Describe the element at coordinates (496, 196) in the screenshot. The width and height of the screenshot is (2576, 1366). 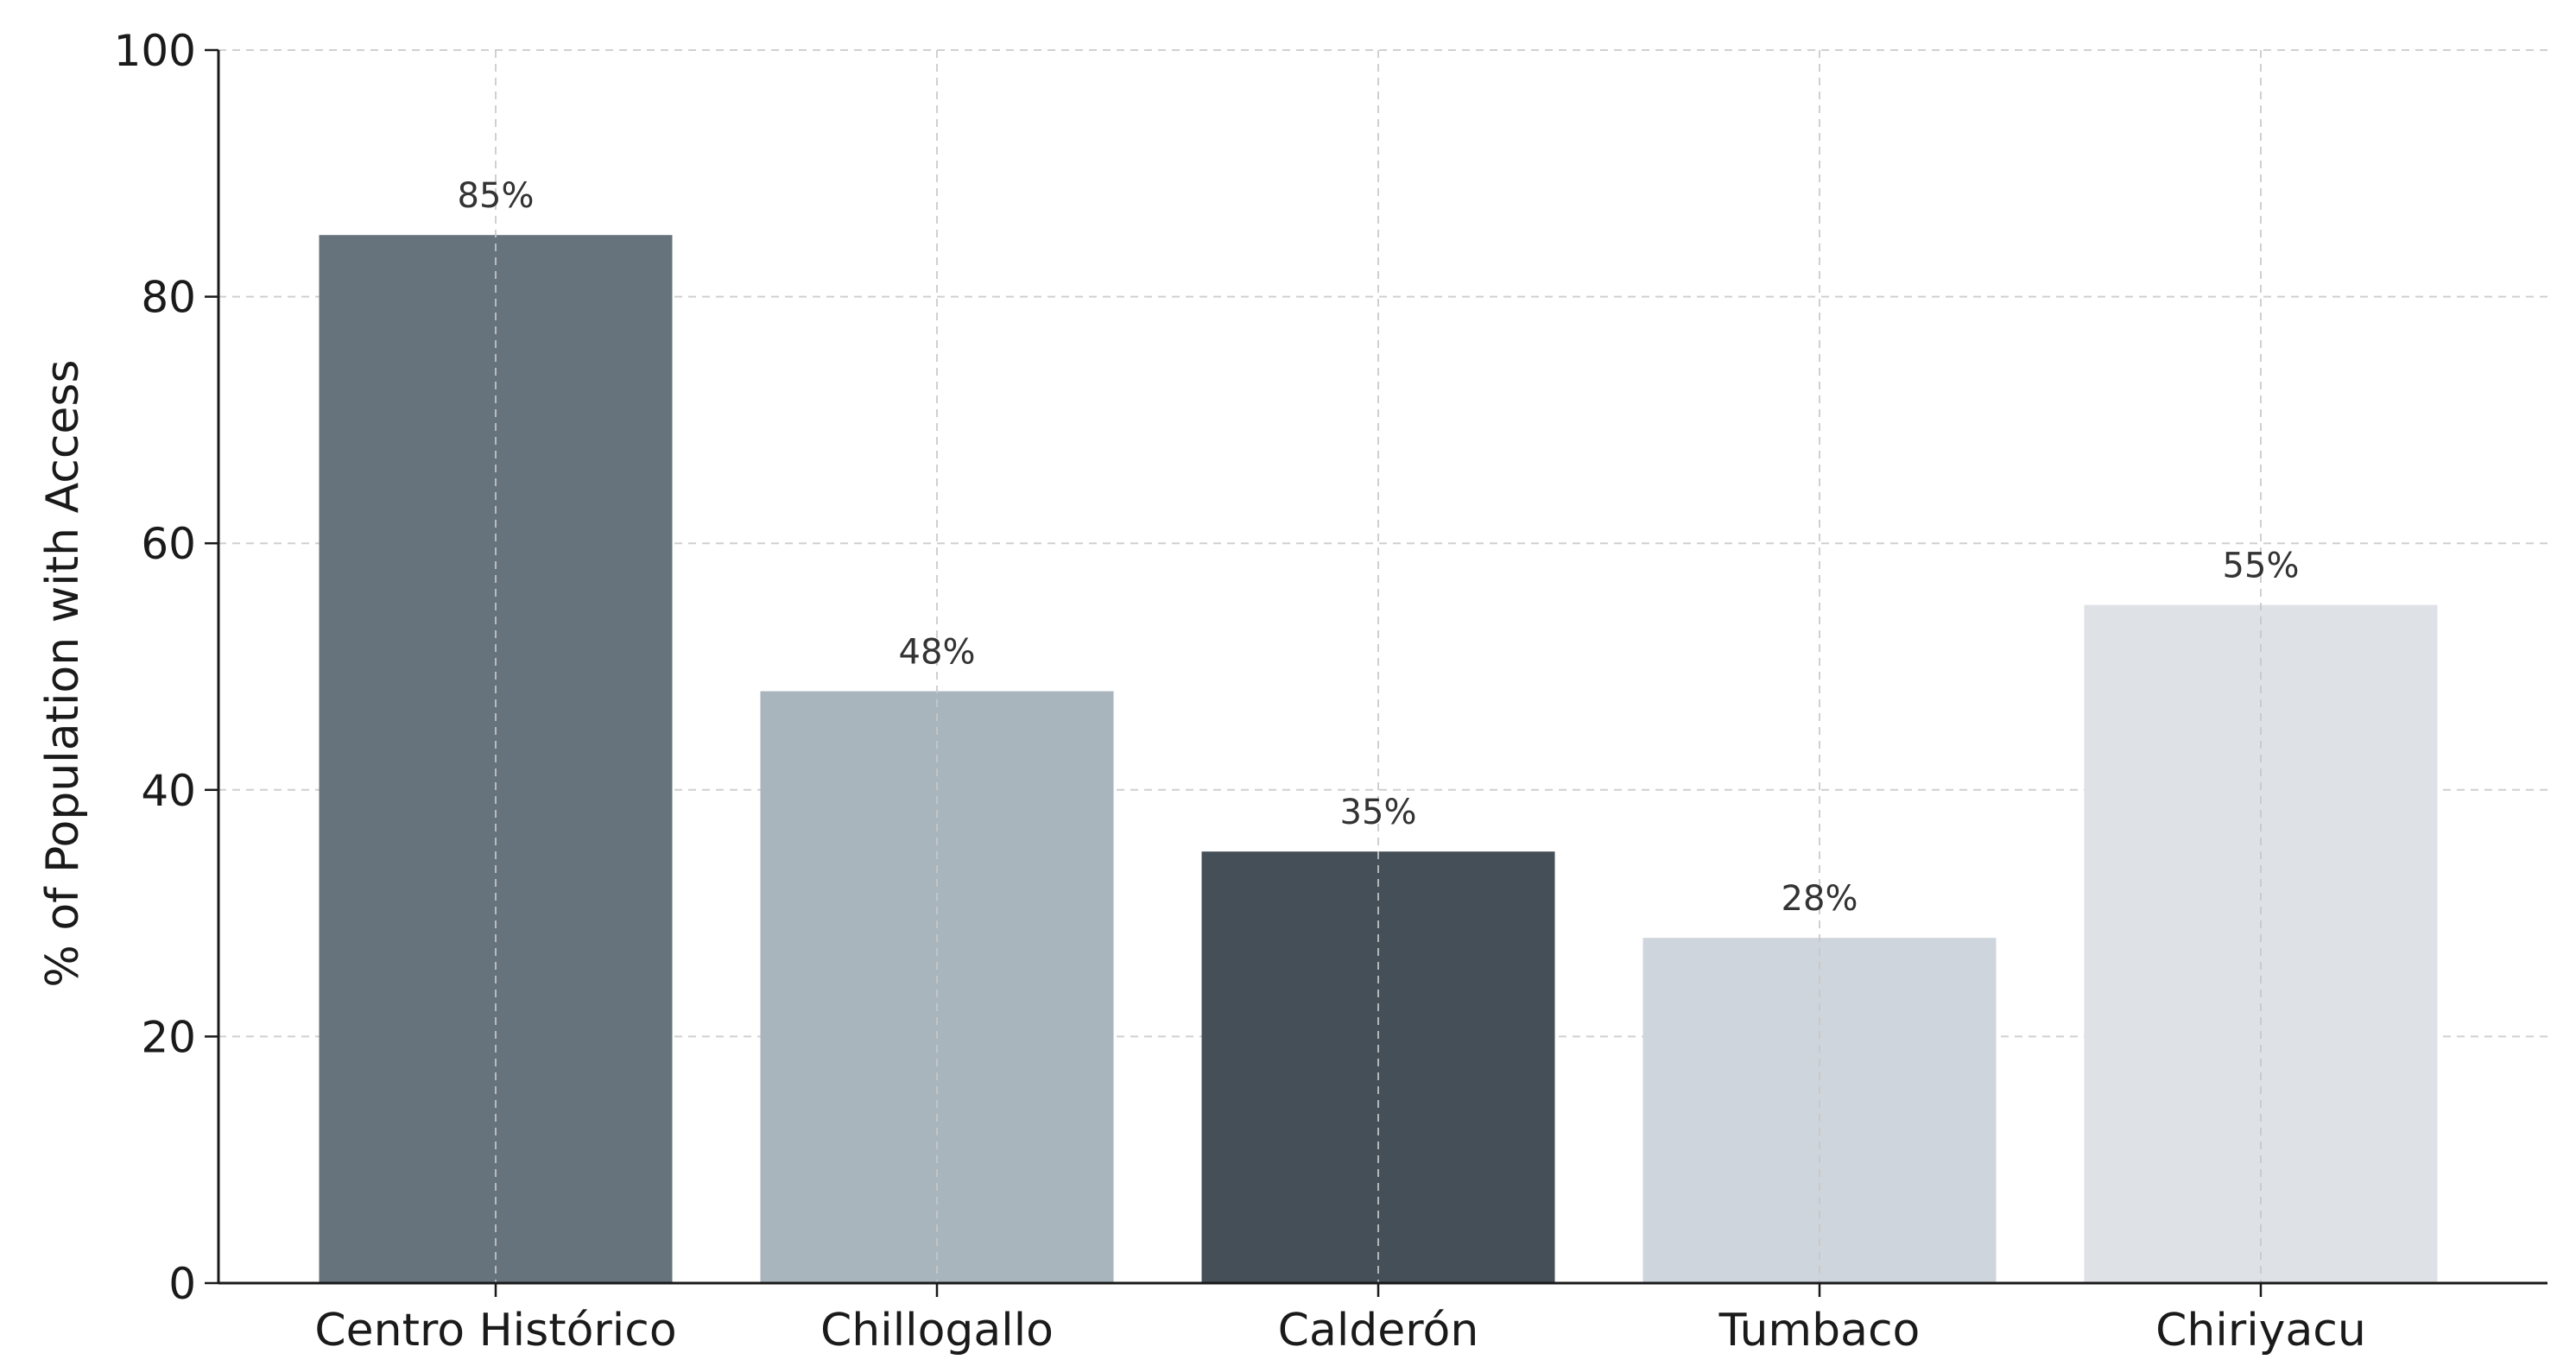
I see `bar-data-label: 85%` at that location.